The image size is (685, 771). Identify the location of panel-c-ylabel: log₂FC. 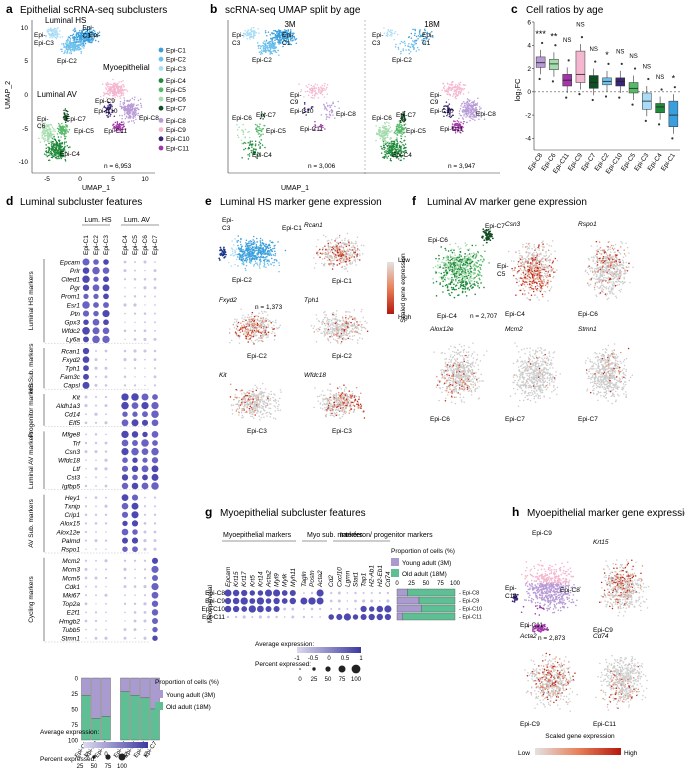
(517, 90).